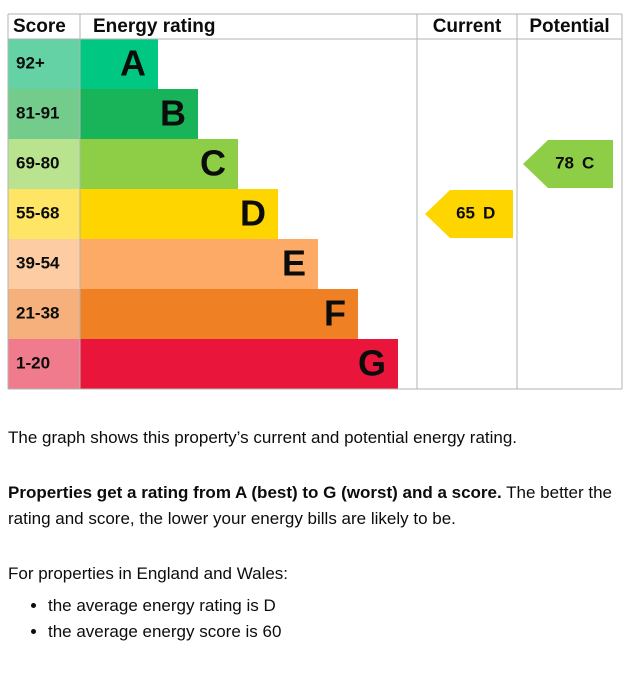 This screenshot has height=688, width=633. I want to click on rating-letter: D, so click(253, 213).